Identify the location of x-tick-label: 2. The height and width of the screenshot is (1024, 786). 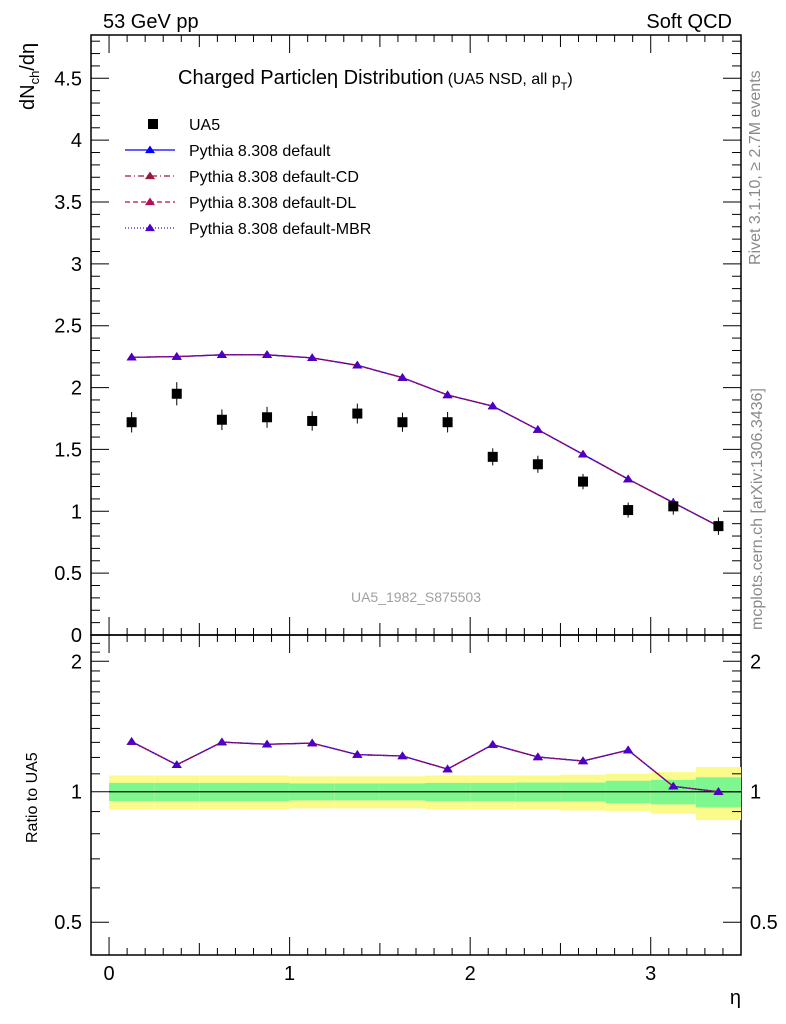
(470, 974).